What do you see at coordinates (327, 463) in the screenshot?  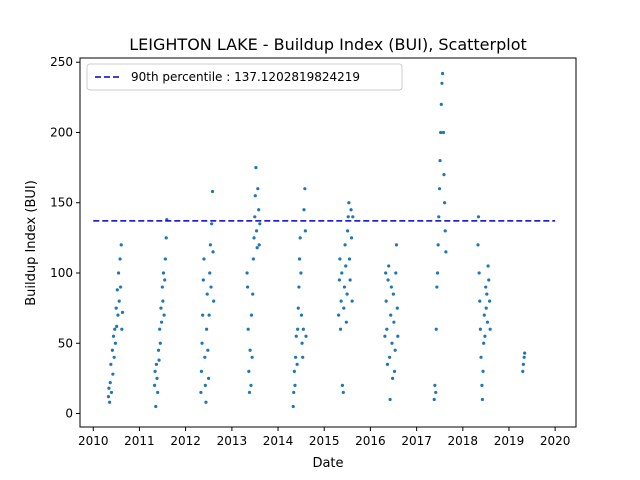 I see `x-axis-label: Date` at bounding box center [327, 463].